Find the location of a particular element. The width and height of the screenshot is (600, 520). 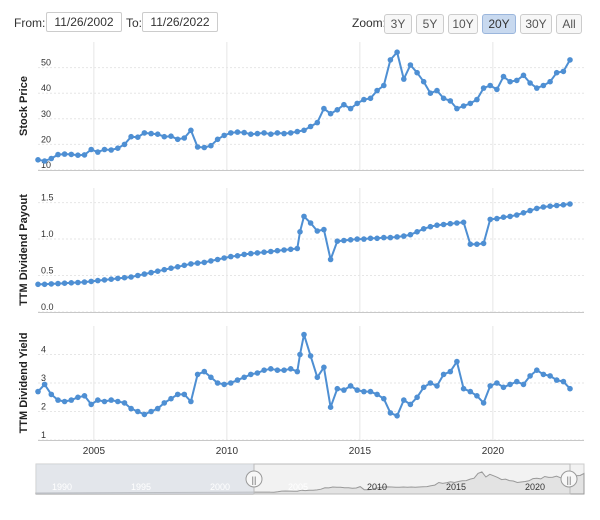

navigator-left-handle: || is located at coordinates (254, 479).